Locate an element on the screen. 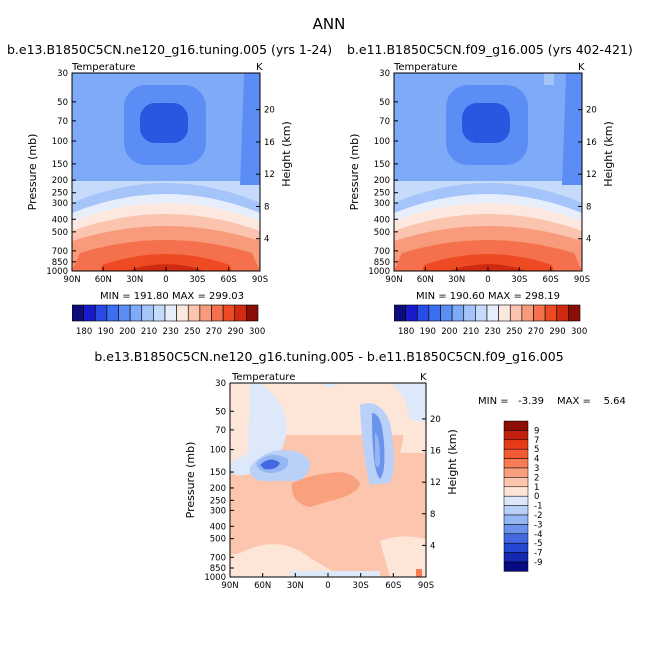 The image size is (658, 657). colorbar-label: -2 is located at coordinates (538, 516).